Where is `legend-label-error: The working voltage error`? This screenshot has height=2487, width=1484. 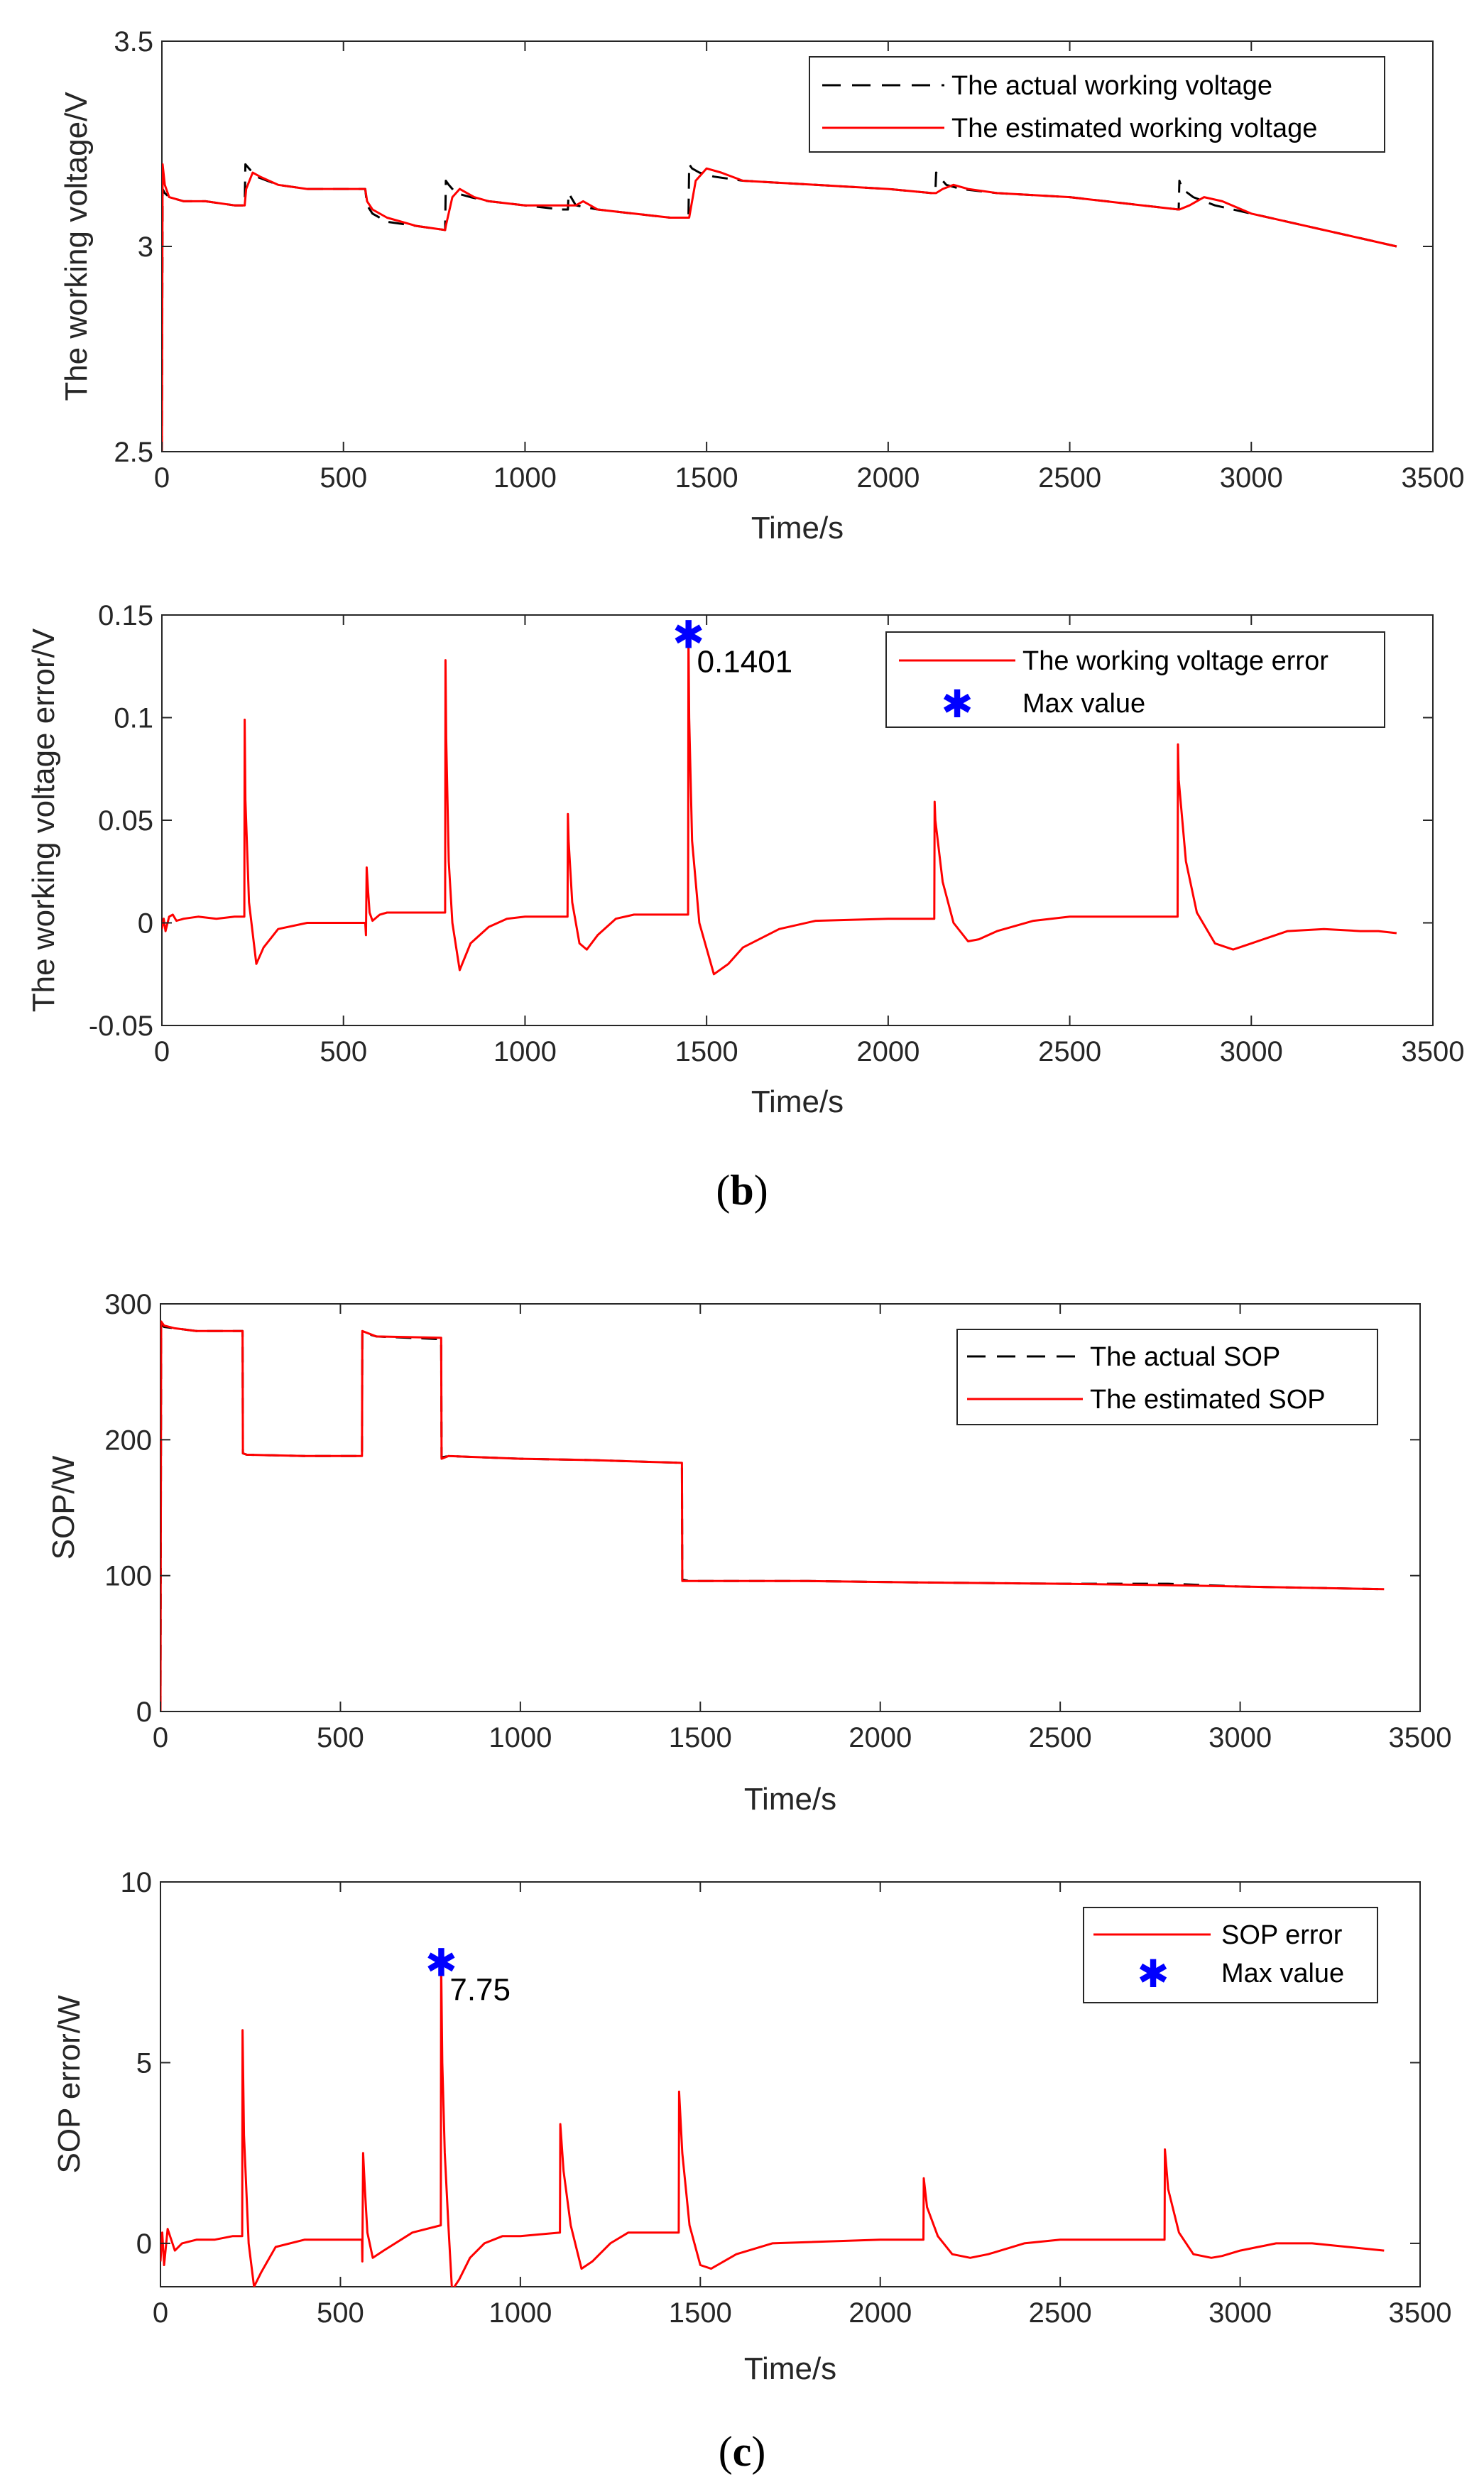 legend-label-error: The working voltage error is located at coordinates (1175, 661).